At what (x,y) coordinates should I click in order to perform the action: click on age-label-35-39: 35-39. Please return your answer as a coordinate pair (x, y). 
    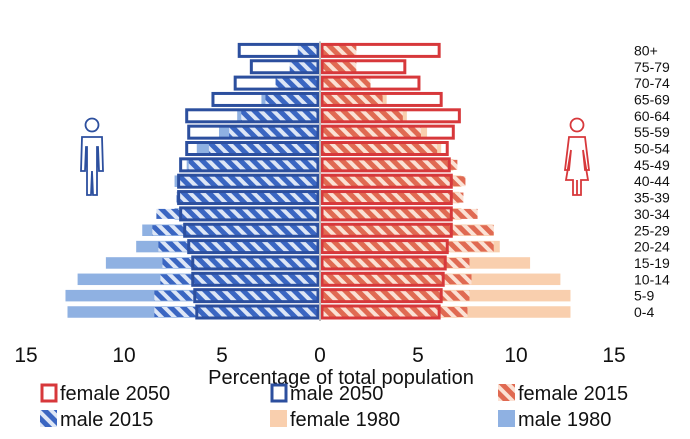
    Looking at the image, I should click on (652, 198).